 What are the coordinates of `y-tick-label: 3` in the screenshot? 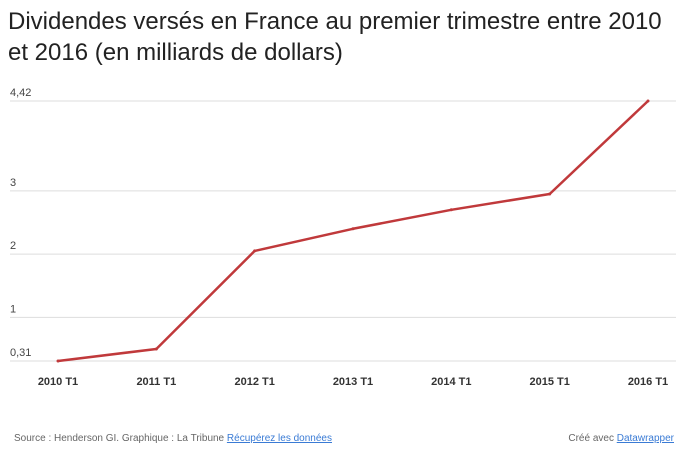 It's located at (13, 183).